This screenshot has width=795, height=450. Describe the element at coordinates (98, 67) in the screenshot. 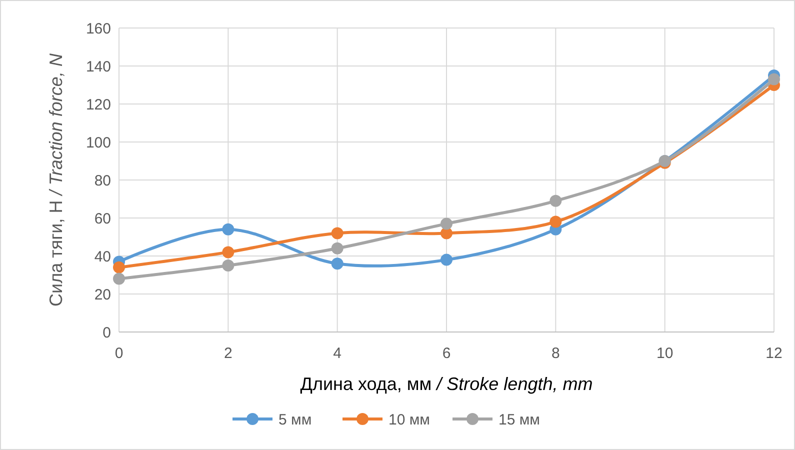

I see `y-tick-label: 140` at that location.